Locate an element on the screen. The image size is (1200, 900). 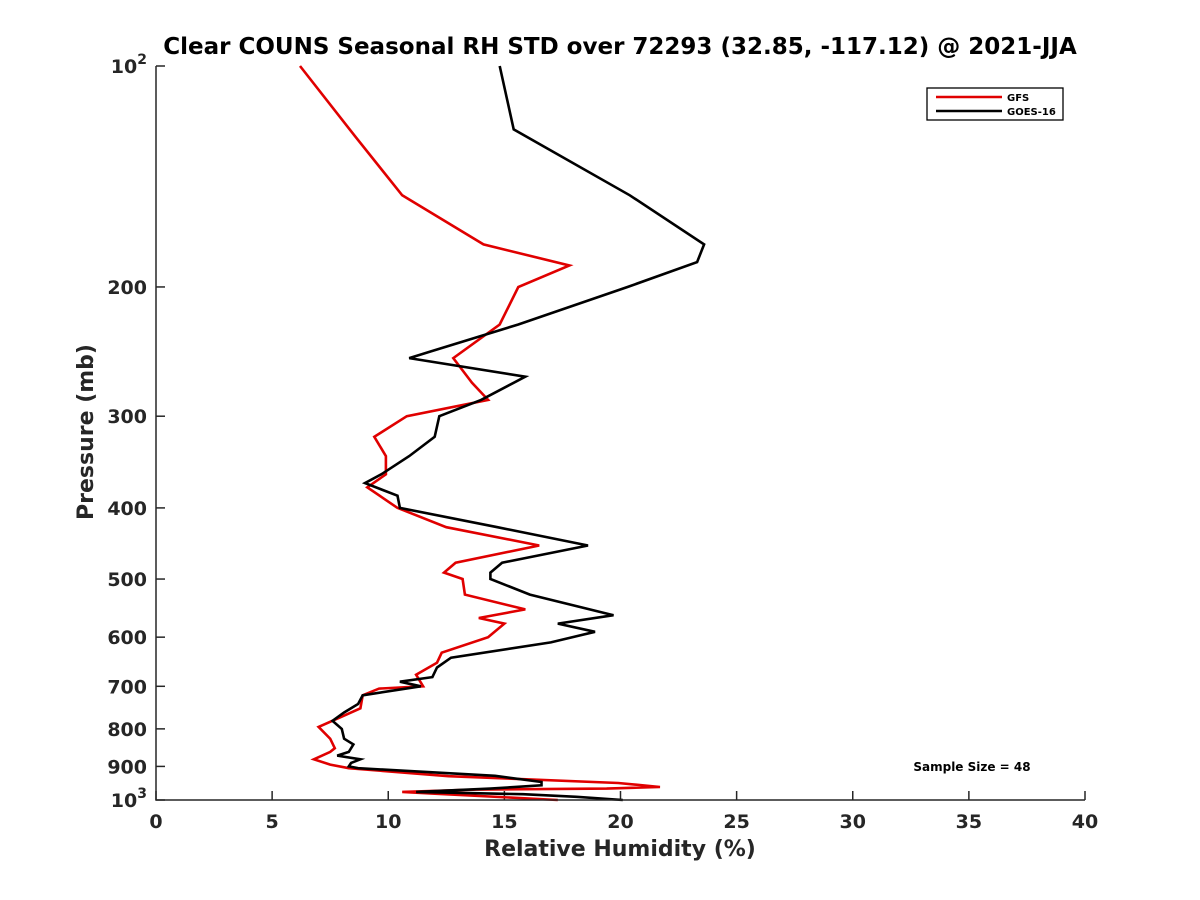
x-tick-label: 25 is located at coordinates (736, 822).